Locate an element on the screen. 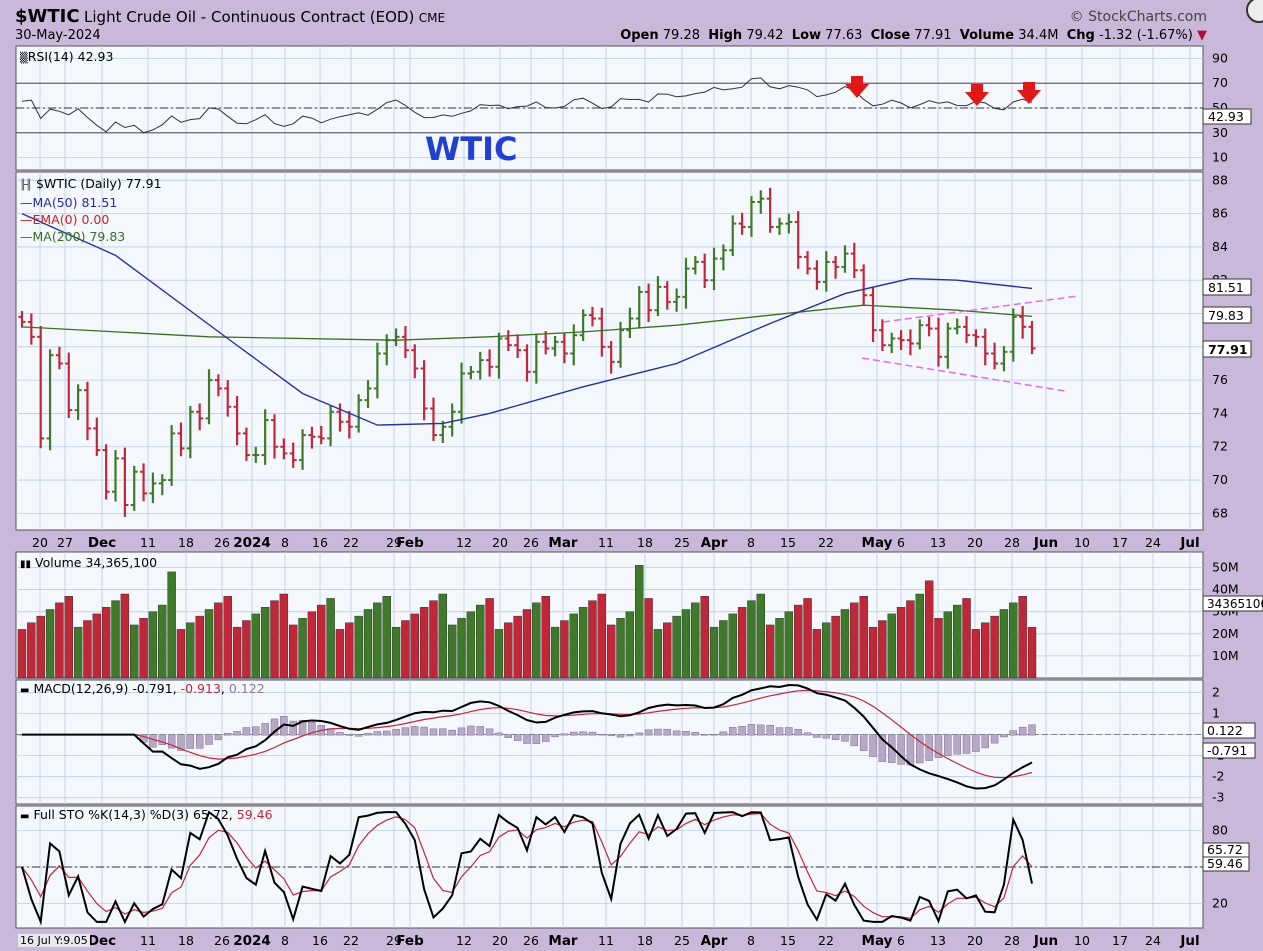 The image size is (1263, 951). price-x-tick: 2024 is located at coordinates (252, 543).